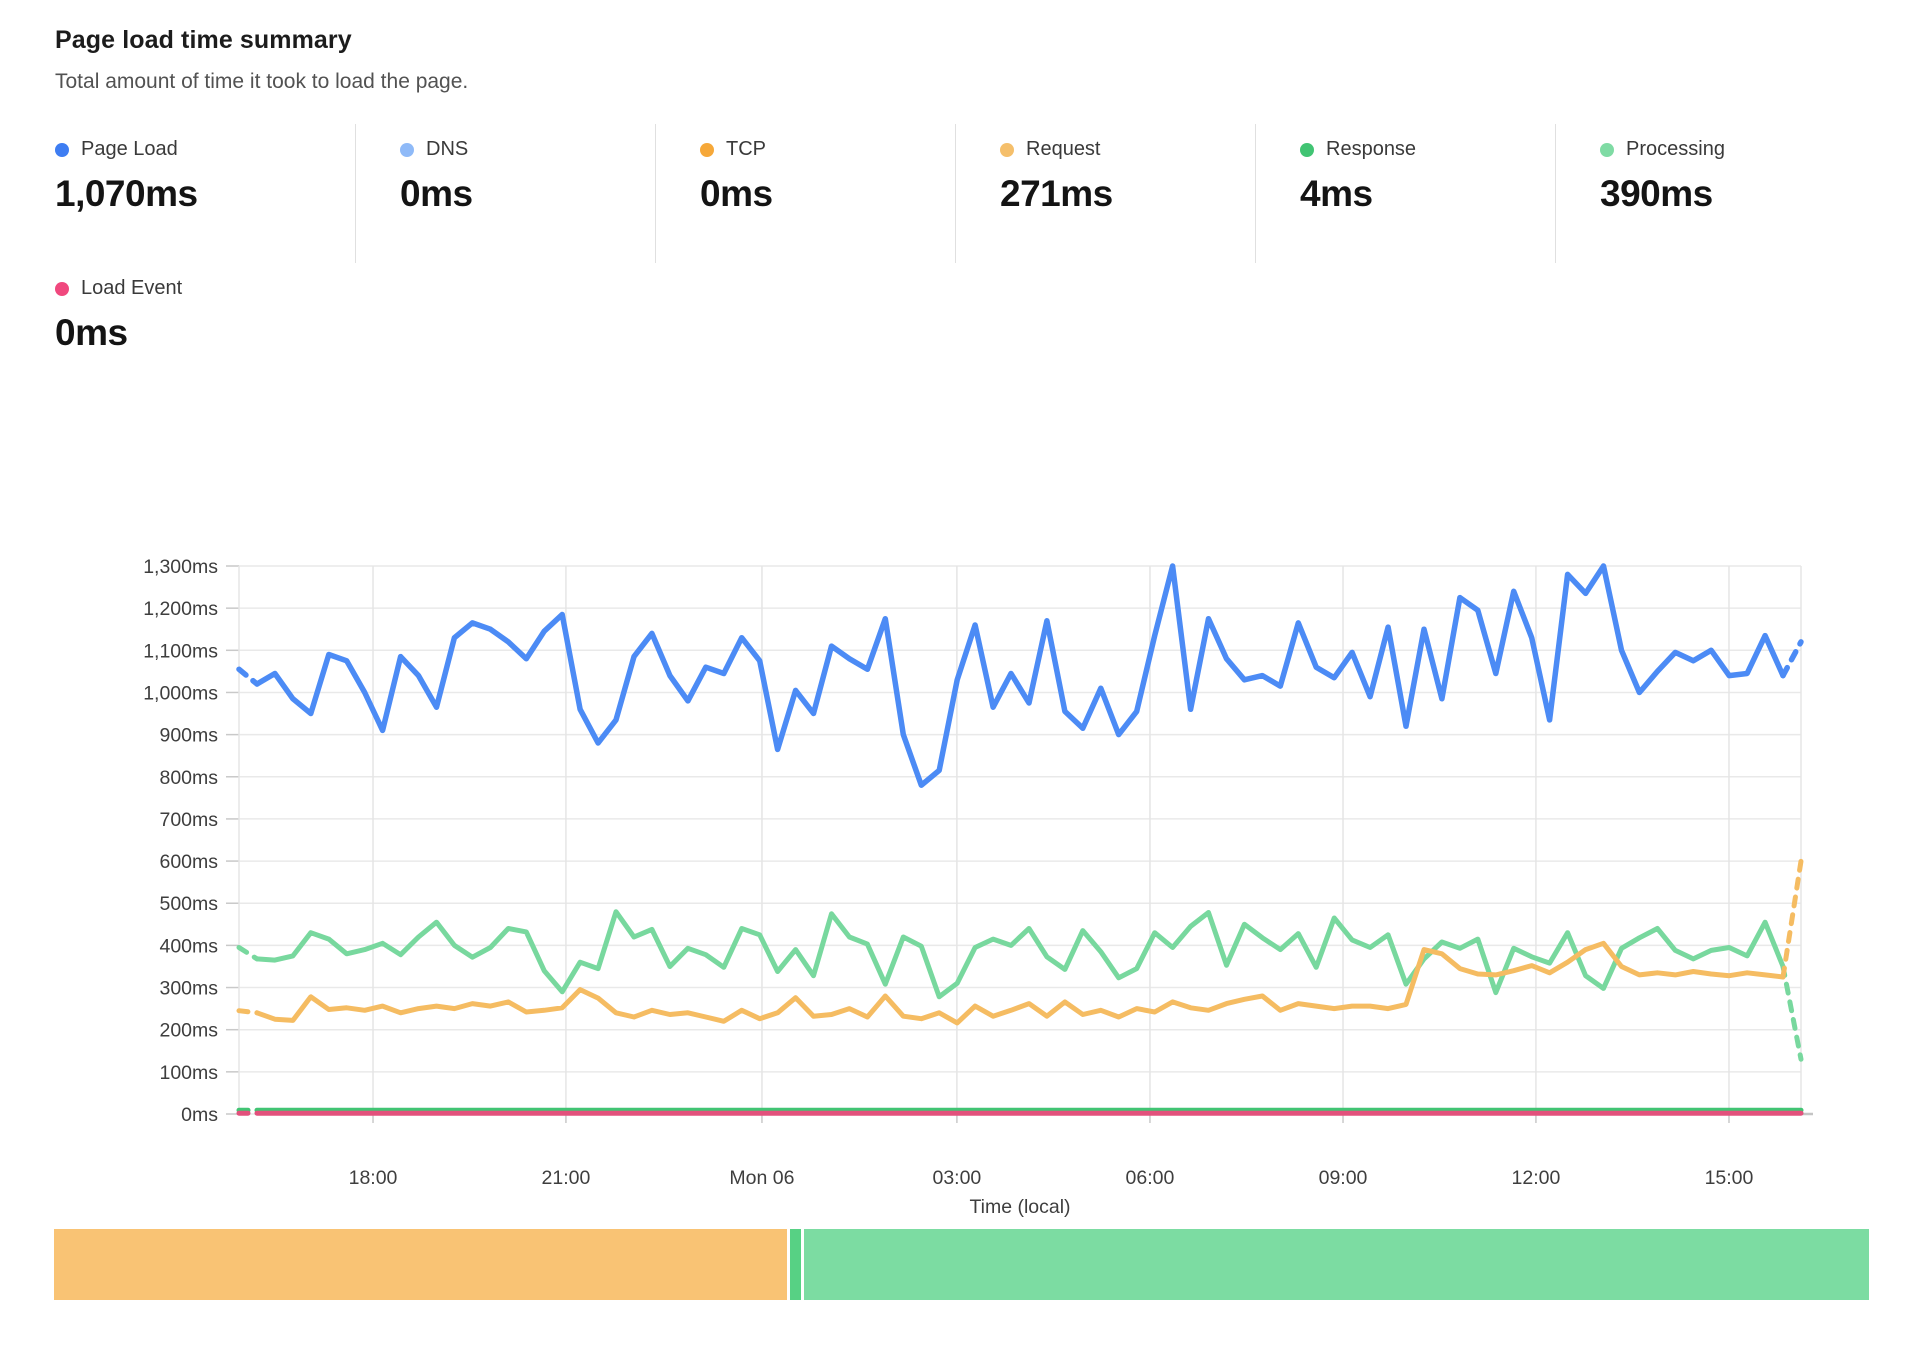 This screenshot has width=1910, height=1352. Describe the element at coordinates (1019, 1207) in the screenshot. I see `x-axis-title: Time (local)` at that location.